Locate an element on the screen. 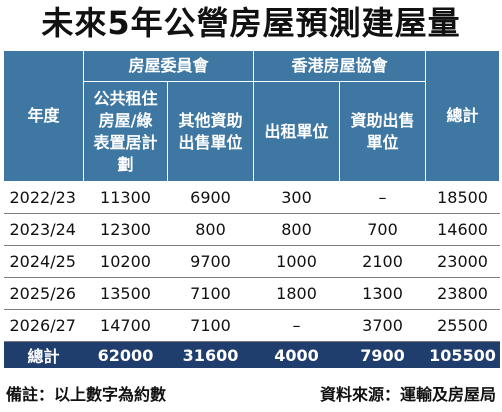 The width and height of the screenshot is (502, 412). cell-total: 14600 is located at coordinates (462, 229).